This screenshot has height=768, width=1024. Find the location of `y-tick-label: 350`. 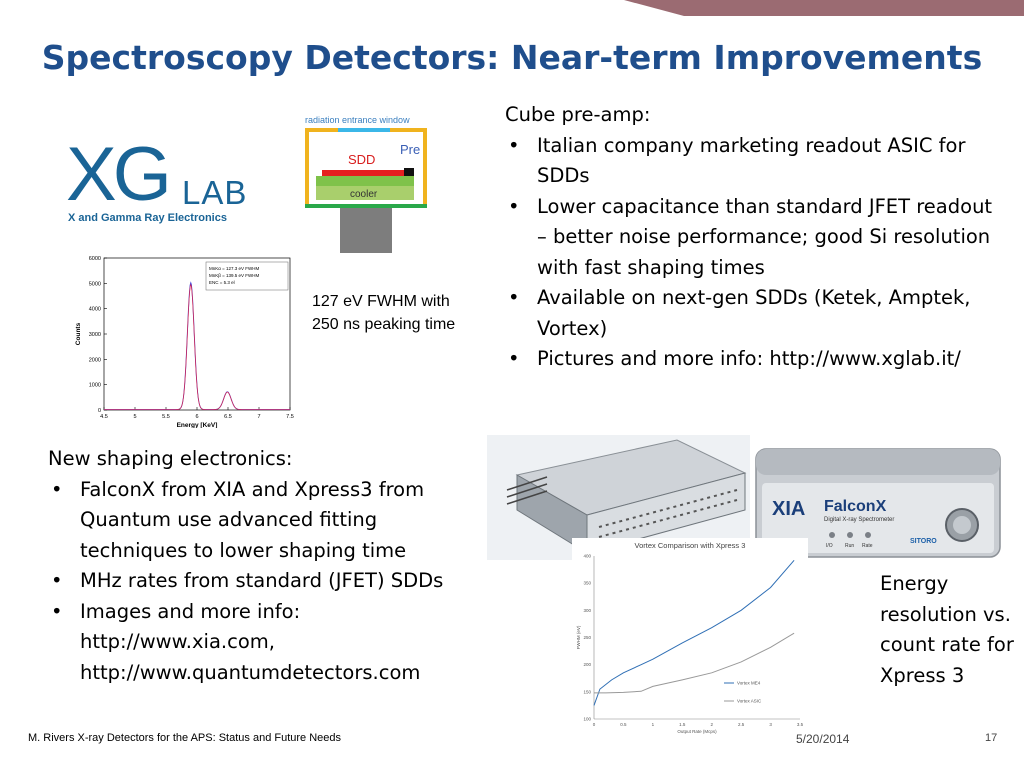

y-tick-label: 350 is located at coordinates (587, 583).